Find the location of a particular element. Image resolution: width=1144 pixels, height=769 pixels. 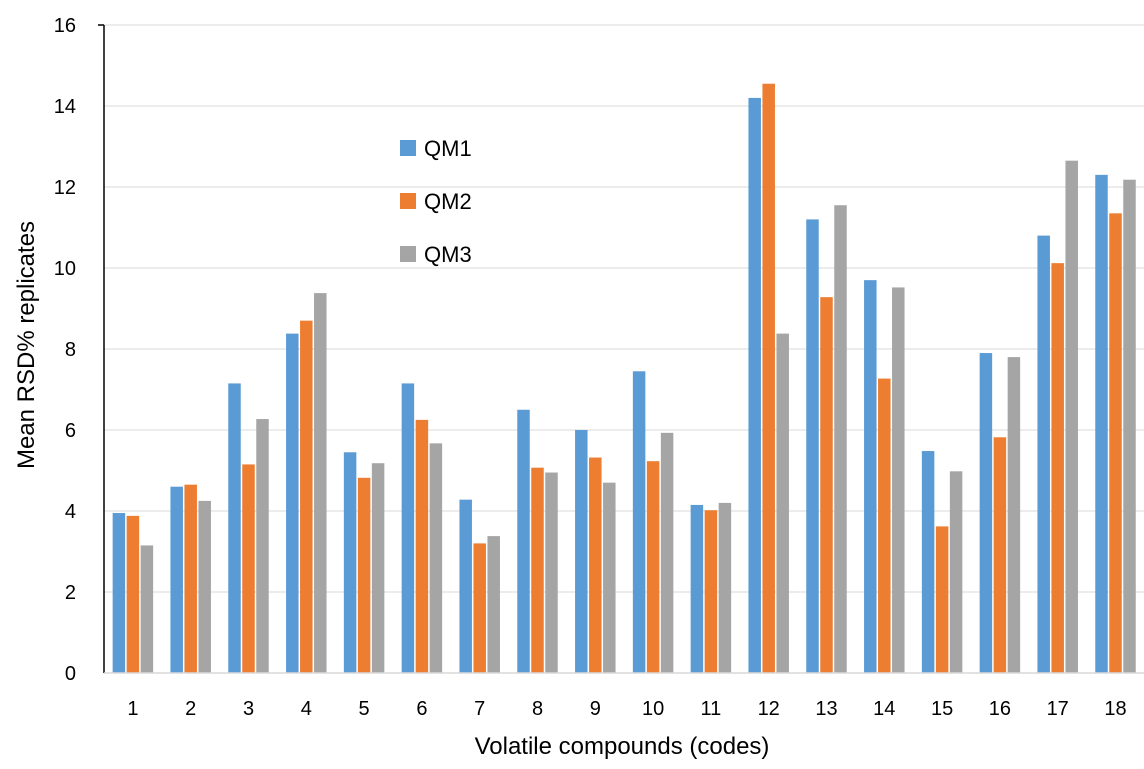

legend-label: QM2 is located at coordinates (448, 201).